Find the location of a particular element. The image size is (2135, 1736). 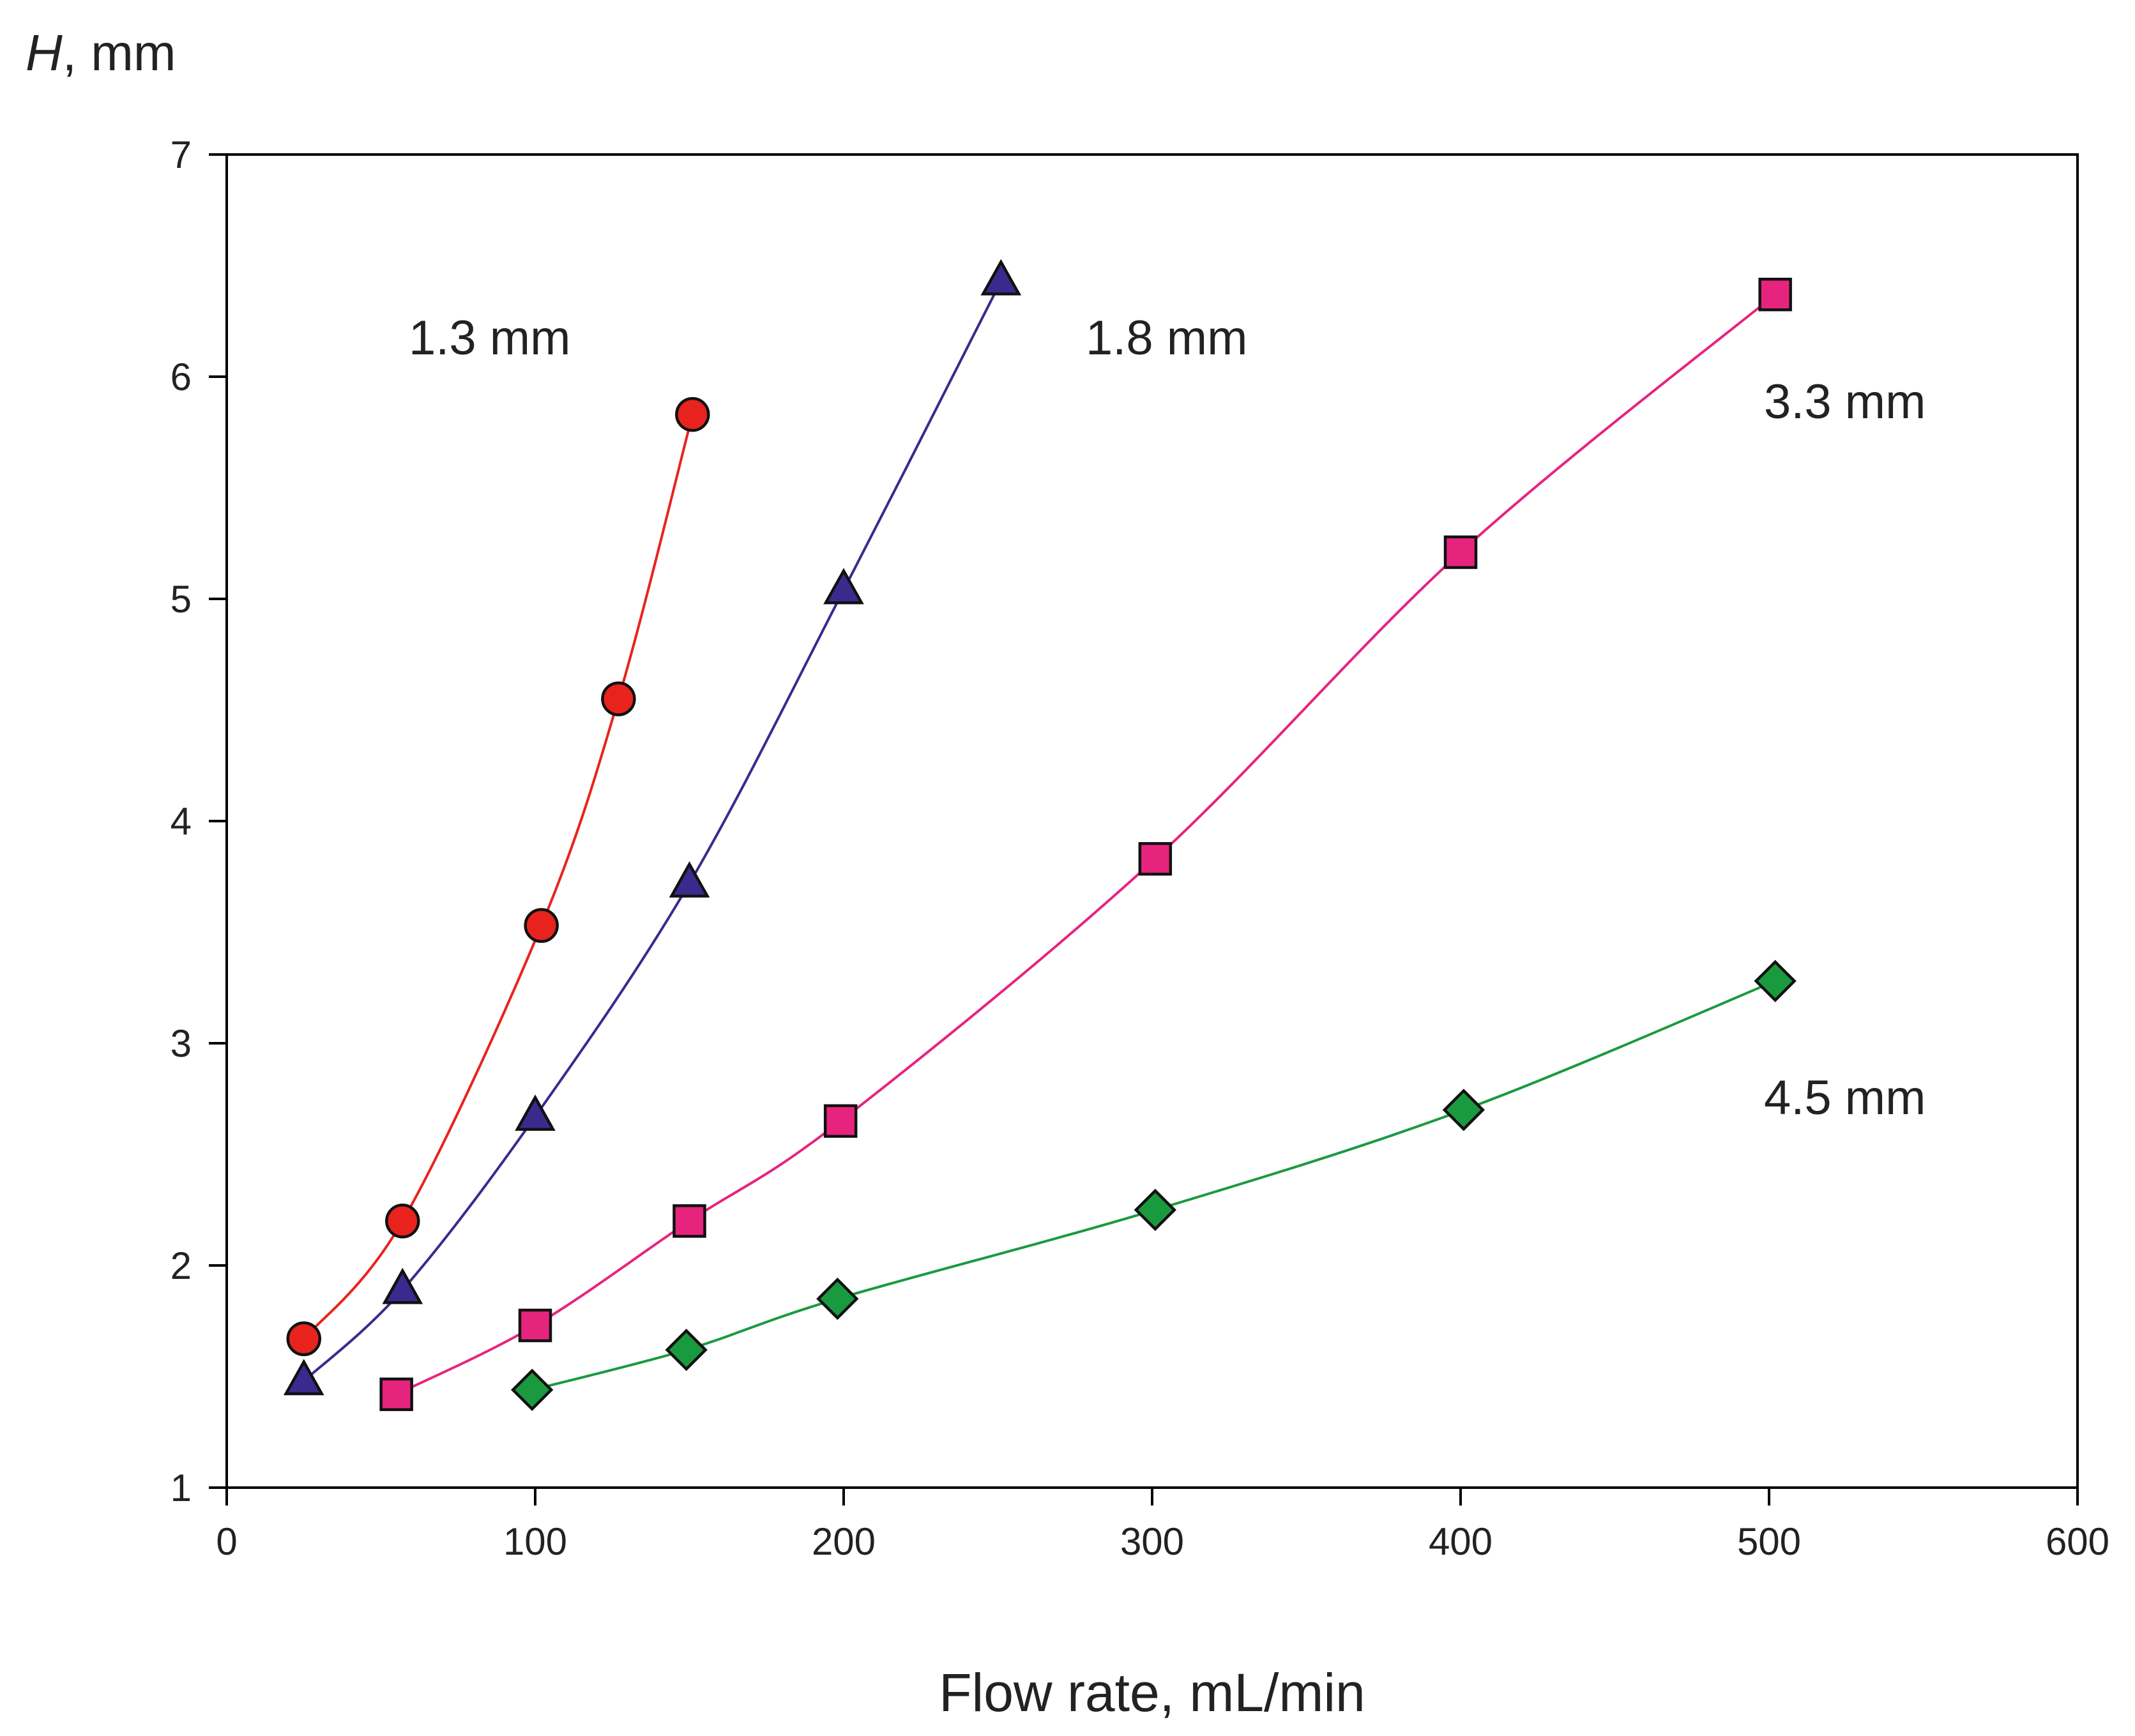

series-label-3-3-mm: 3.3 mm is located at coordinates (1845, 402).